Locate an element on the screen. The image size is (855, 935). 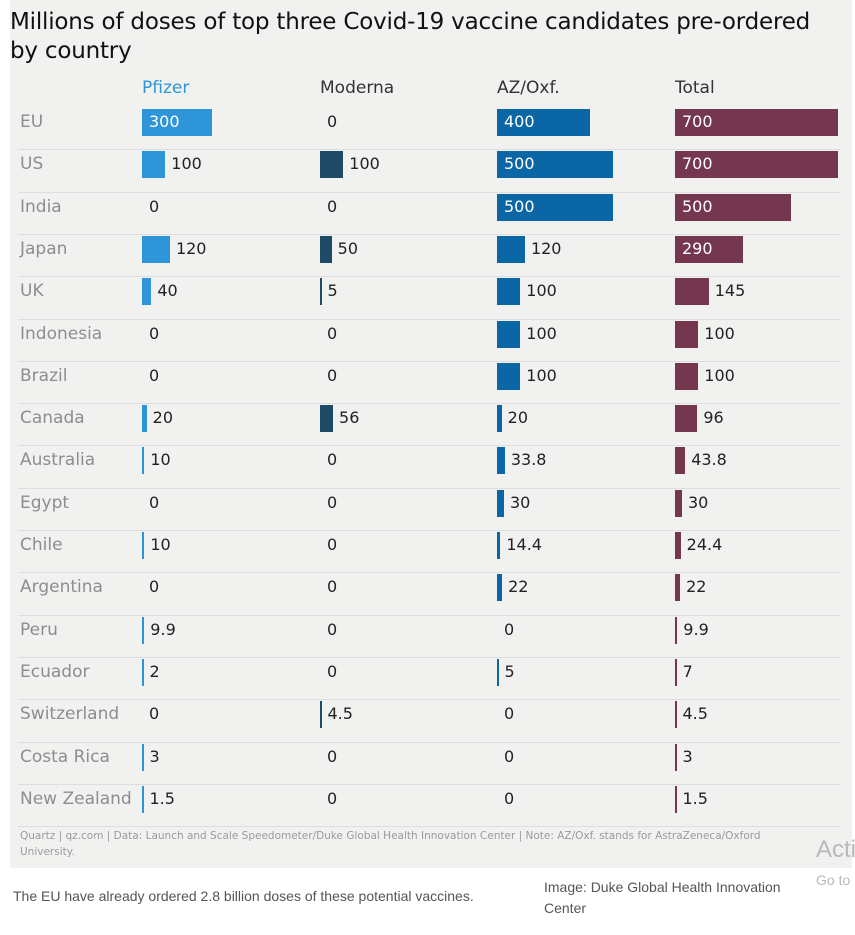
activate-windows-watermark-subtext: Go to is located at coordinates (833, 880).